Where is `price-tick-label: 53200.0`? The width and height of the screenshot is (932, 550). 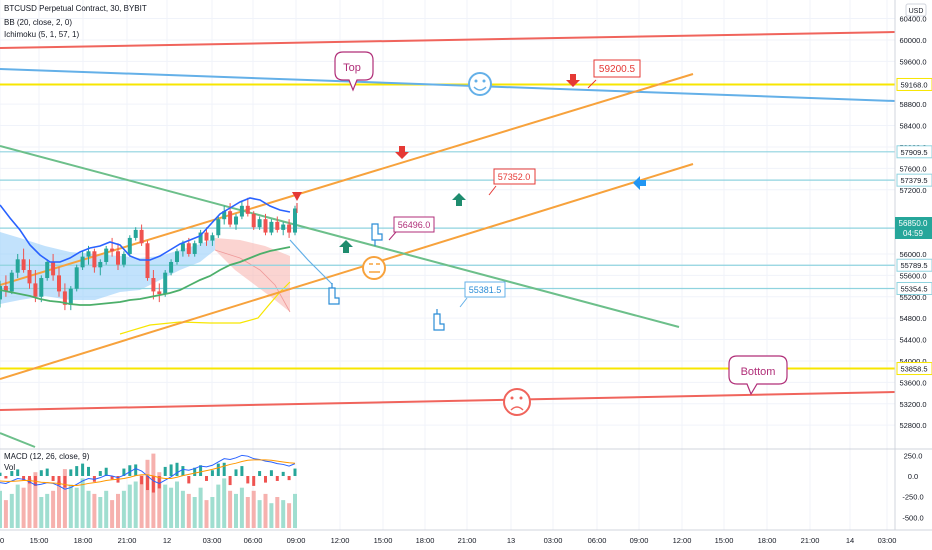
price-tick-label: 53200.0 is located at coordinates (912, 404).